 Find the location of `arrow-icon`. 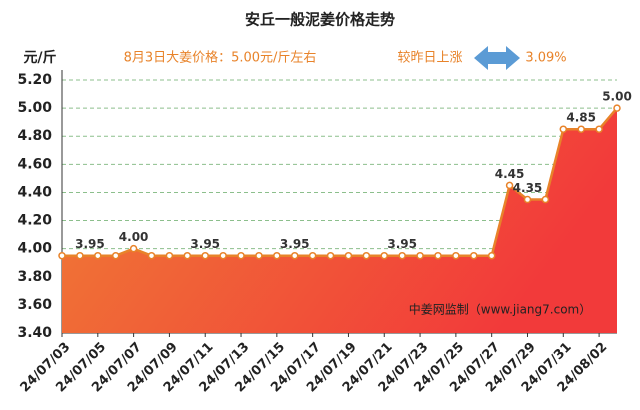

arrow-icon is located at coordinates (497, 58).